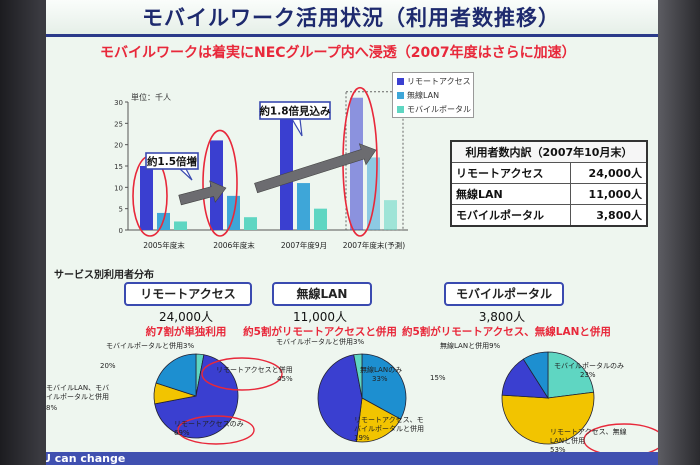 The width and height of the screenshot is (700, 465). I want to click on service-user-count: 11,000人, so click(320, 317).